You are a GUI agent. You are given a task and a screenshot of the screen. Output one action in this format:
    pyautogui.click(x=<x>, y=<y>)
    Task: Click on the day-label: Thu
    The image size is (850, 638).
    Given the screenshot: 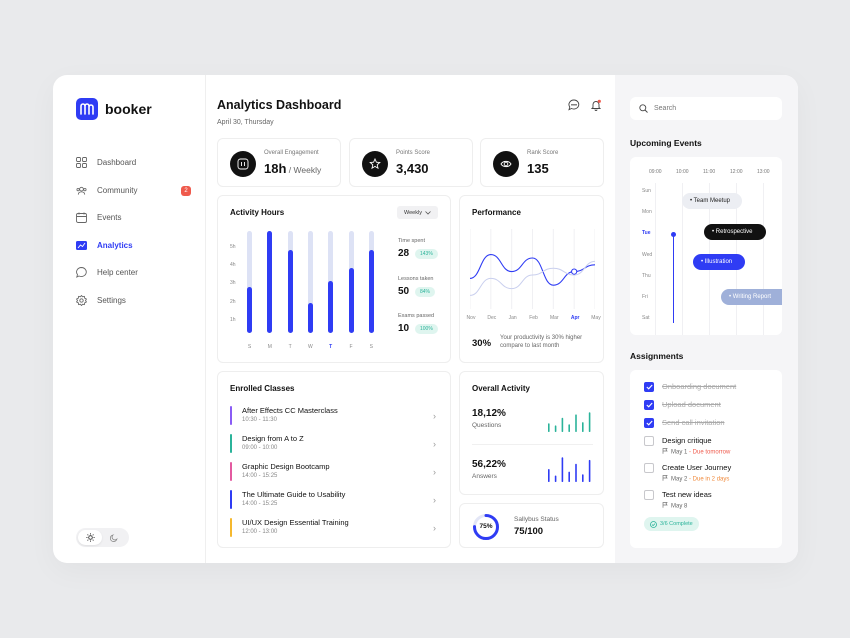 What is the action you would take?
    pyautogui.click(x=646, y=275)
    